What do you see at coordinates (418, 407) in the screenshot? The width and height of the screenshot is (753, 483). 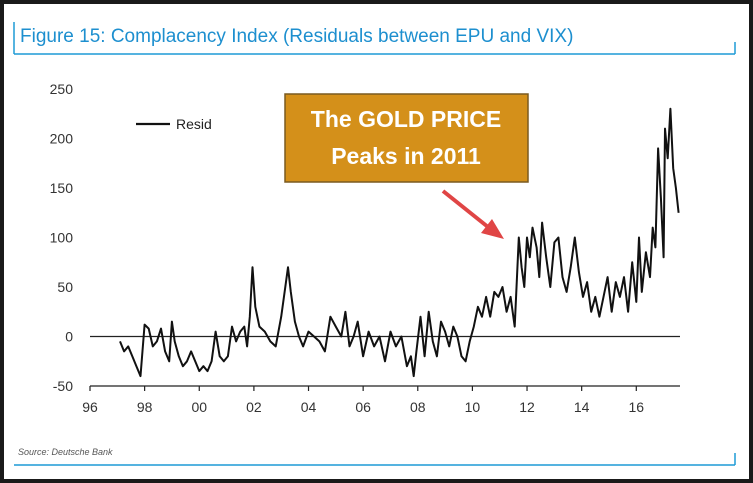 I see `x-tick-label: 08` at bounding box center [418, 407].